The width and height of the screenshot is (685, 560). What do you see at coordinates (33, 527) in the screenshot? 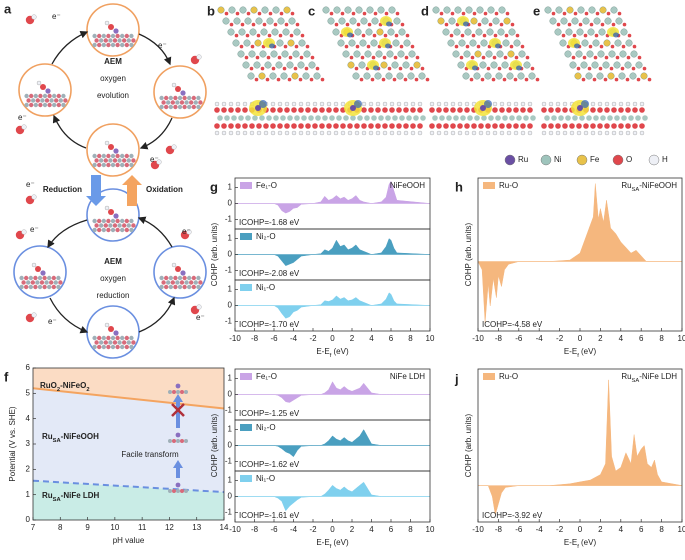
I see `x-tick-label: 7` at bounding box center [33, 527].